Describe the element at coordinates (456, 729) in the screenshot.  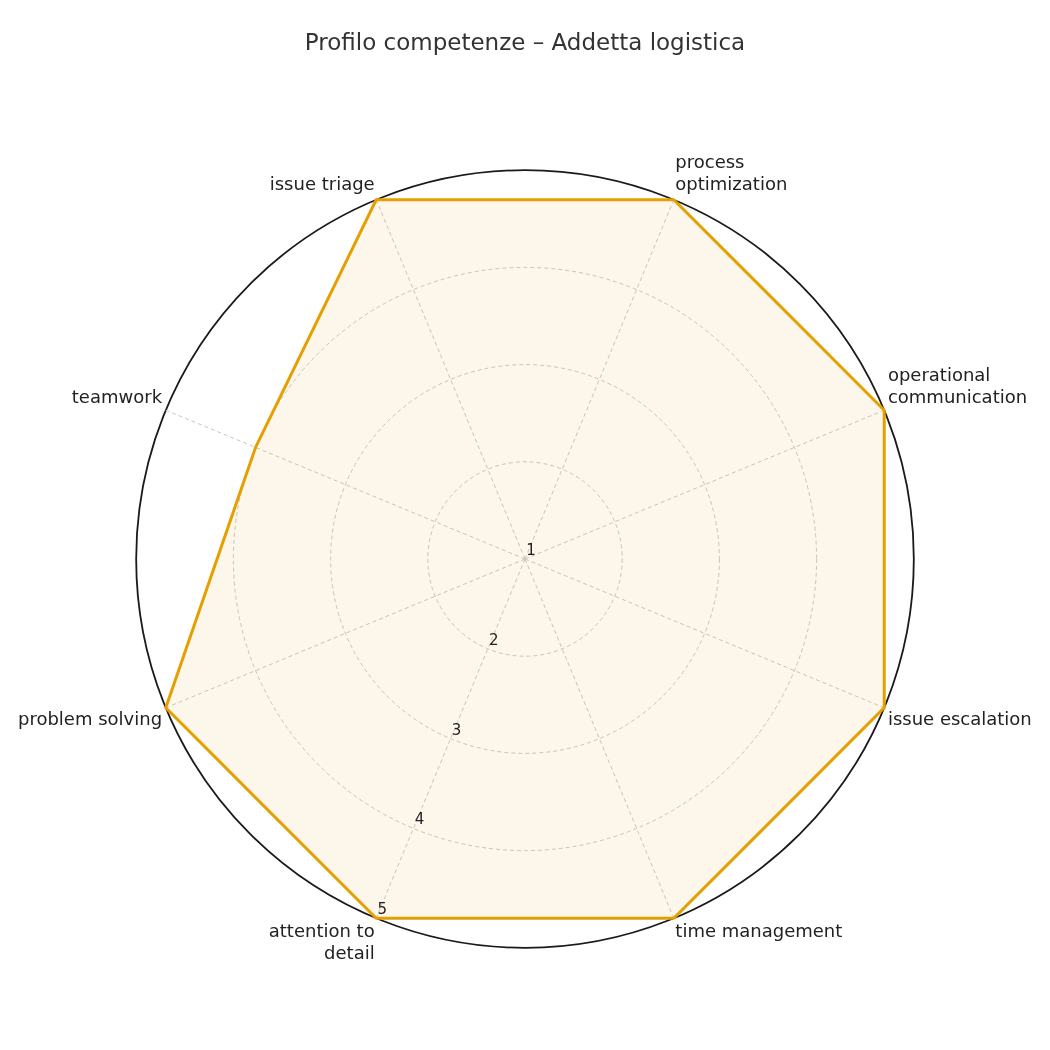
I see `y-tick-label: 3` at that location.